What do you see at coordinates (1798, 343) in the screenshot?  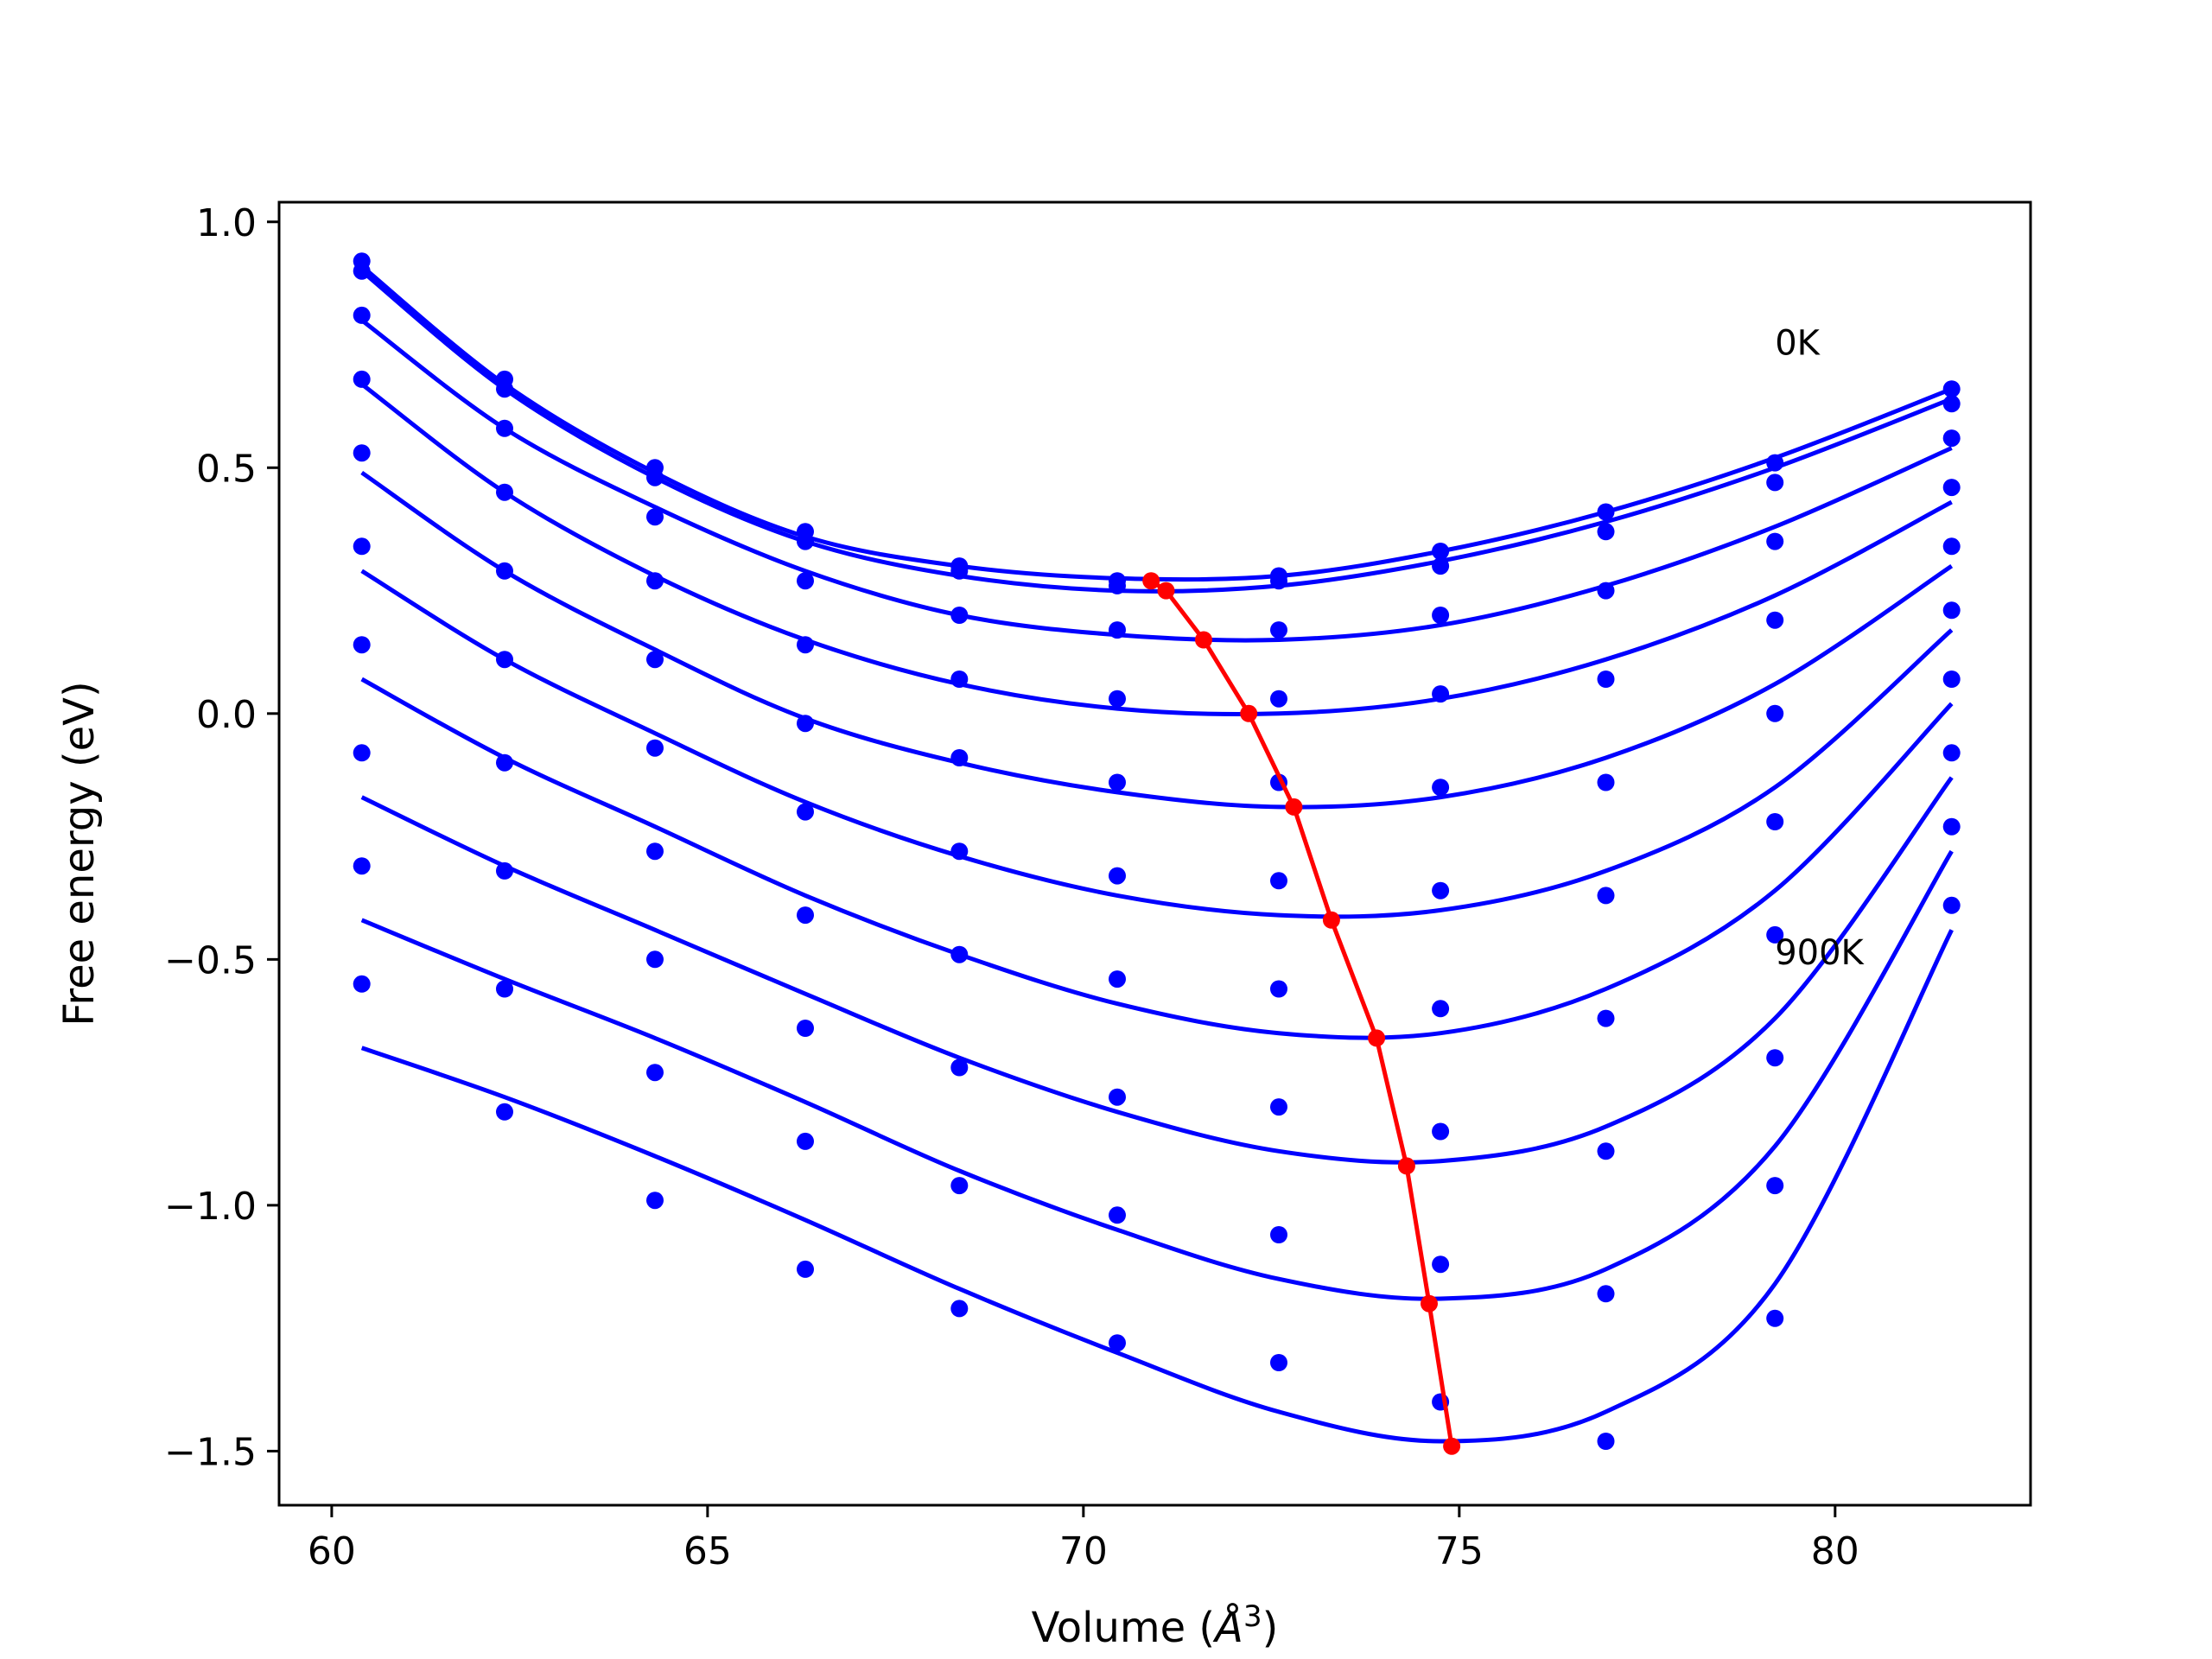 I see `annotation-0: 0K` at bounding box center [1798, 343].